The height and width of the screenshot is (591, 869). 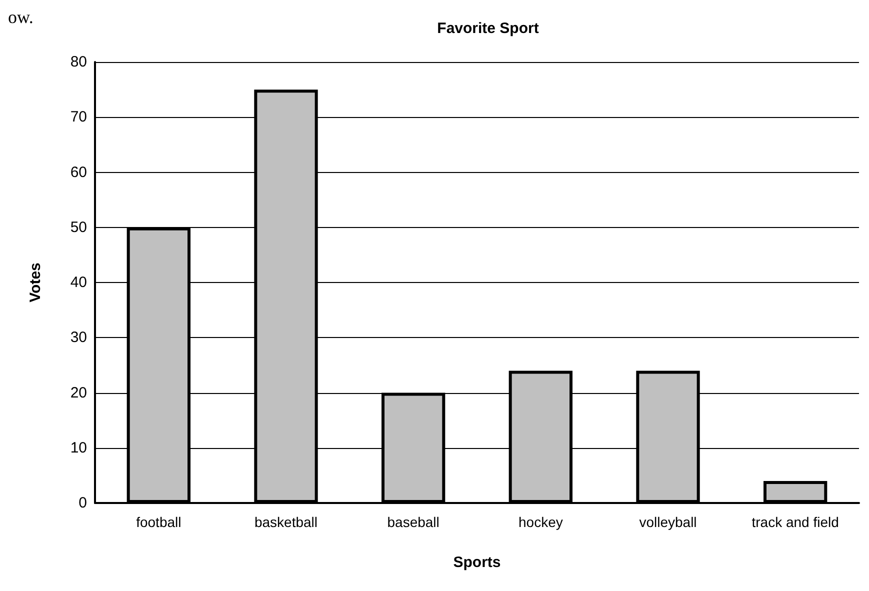 I want to click on y-tick-label: 70, so click(x=78, y=117).